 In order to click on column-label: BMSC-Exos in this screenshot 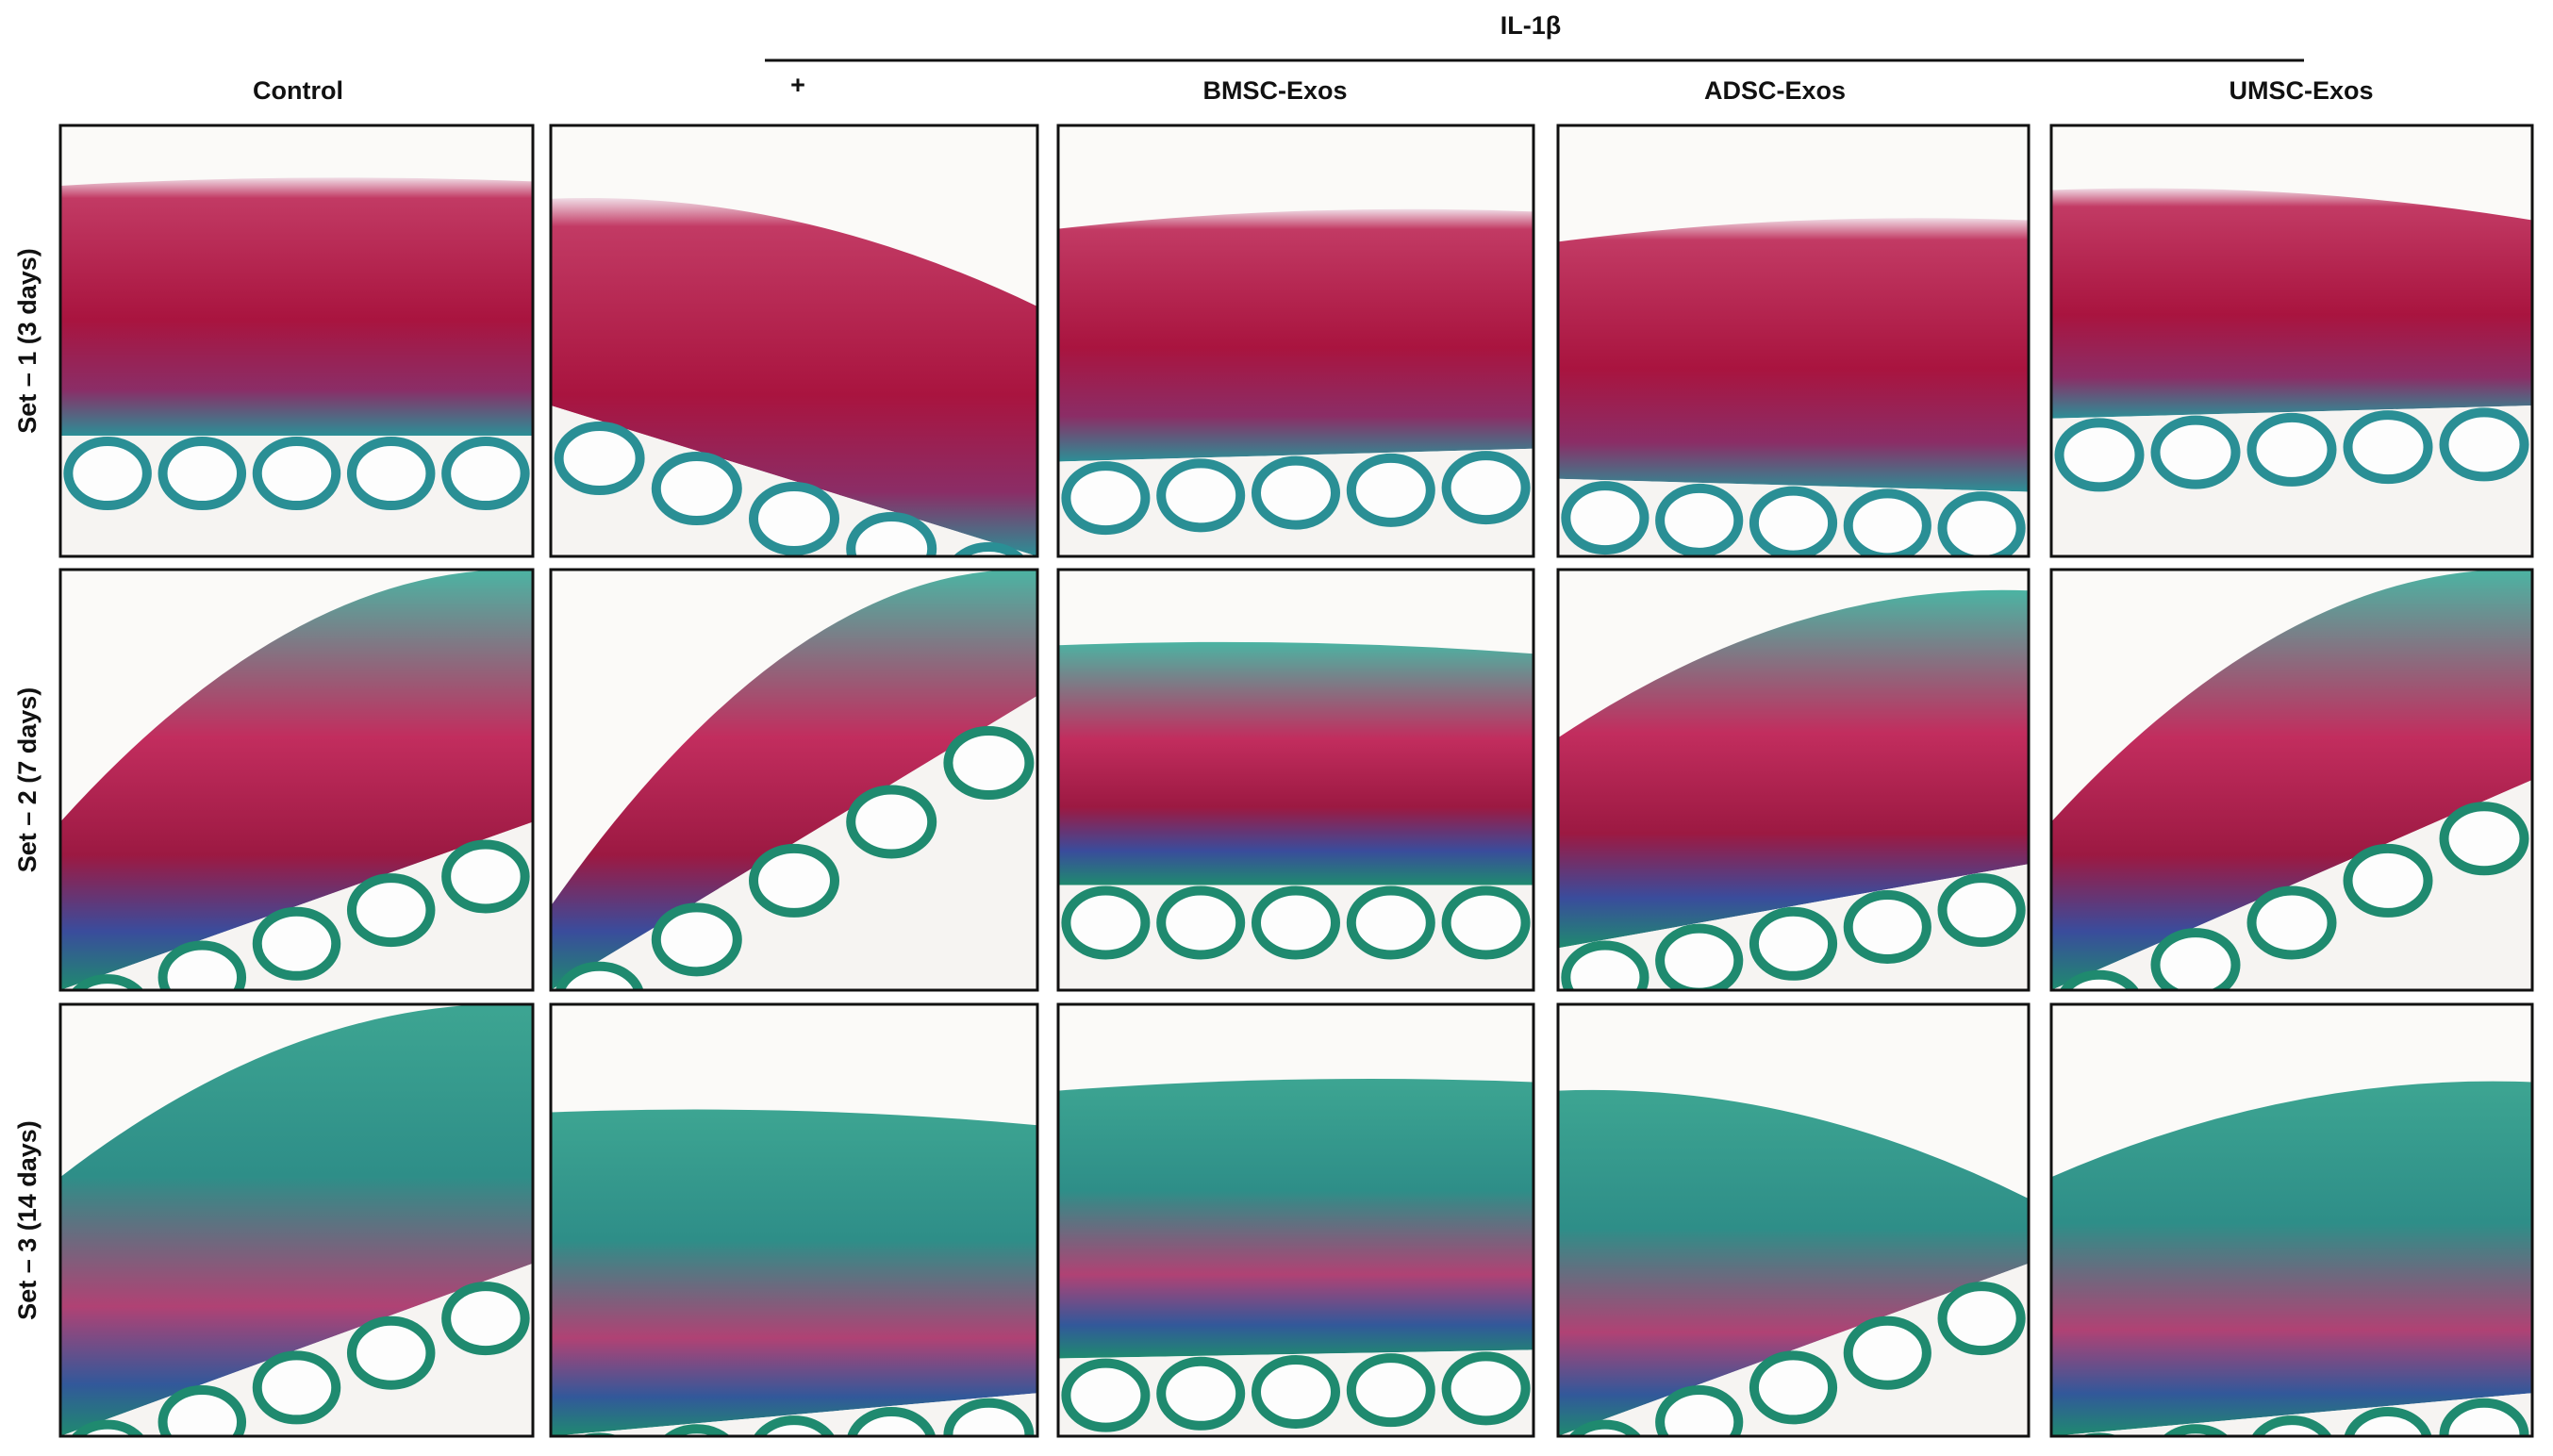, I will do `click(1274, 90)`.